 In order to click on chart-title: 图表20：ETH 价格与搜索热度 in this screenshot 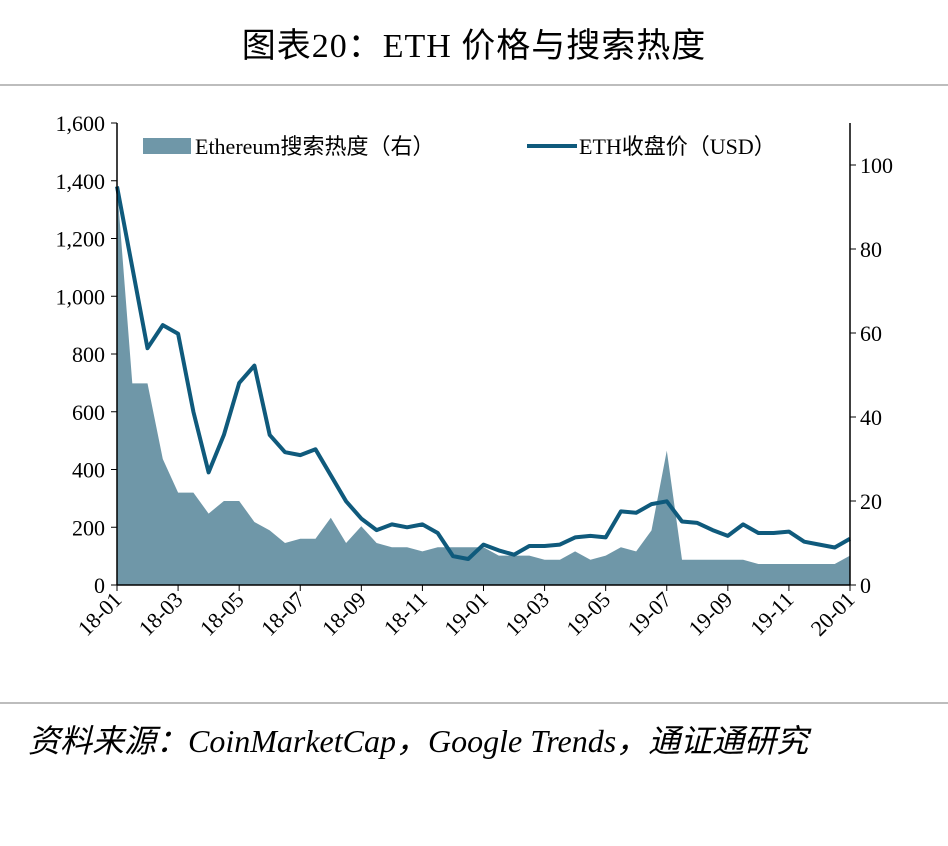, I will do `click(474, 46)`.